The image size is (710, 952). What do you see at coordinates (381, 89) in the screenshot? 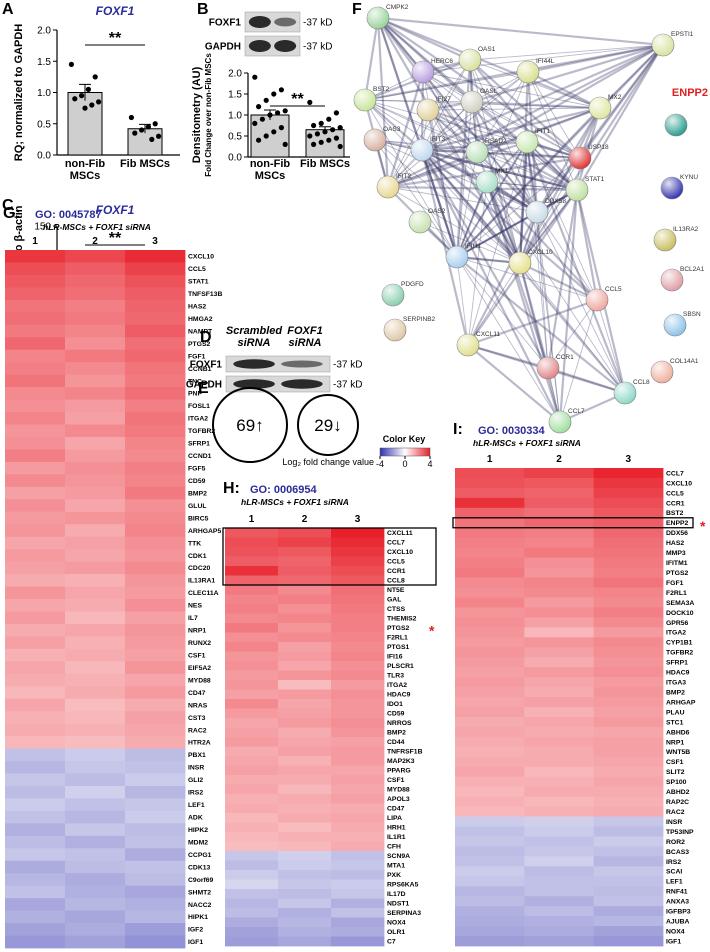
I see `node-label: BST2` at bounding box center [381, 89].